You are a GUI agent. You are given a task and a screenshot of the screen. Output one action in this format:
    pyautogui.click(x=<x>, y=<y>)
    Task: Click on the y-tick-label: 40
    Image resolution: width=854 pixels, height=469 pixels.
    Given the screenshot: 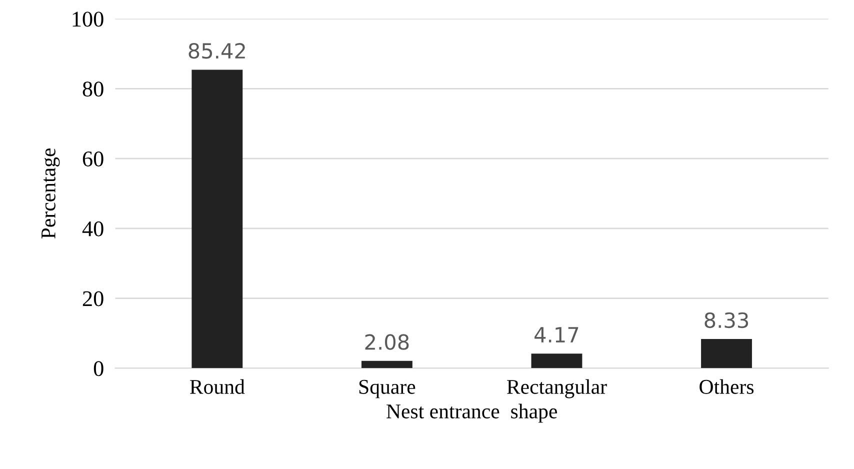 What is the action you would take?
    pyautogui.click(x=93, y=228)
    